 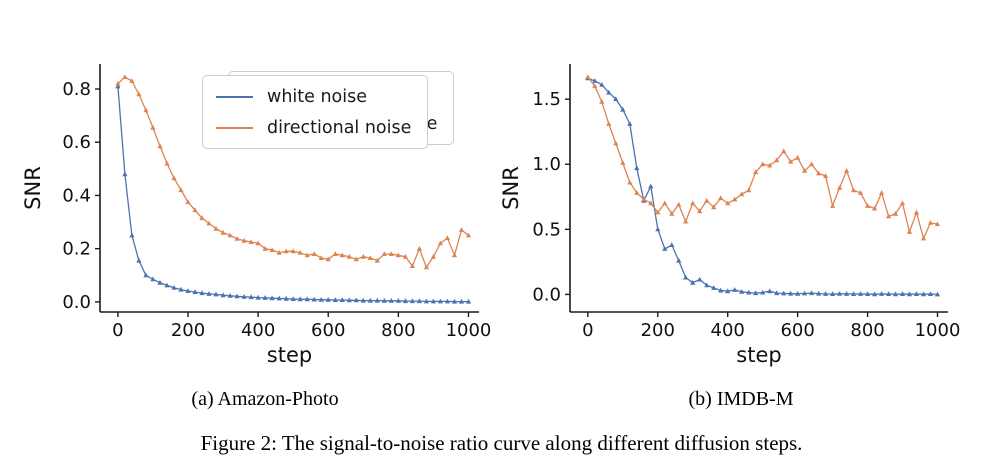 What do you see at coordinates (546, 229) in the screenshot?
I see `y-tick-label: 0.5` at bounding box center [546, 229].